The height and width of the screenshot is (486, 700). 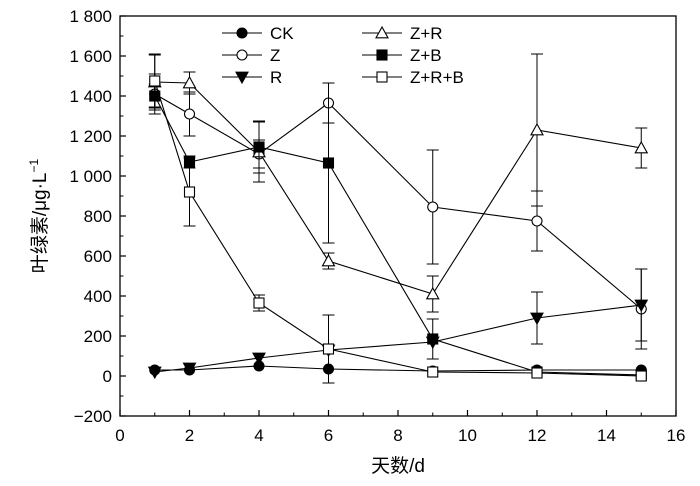 I want to click on x-tick-label: 4, so click(x=258, y=435).